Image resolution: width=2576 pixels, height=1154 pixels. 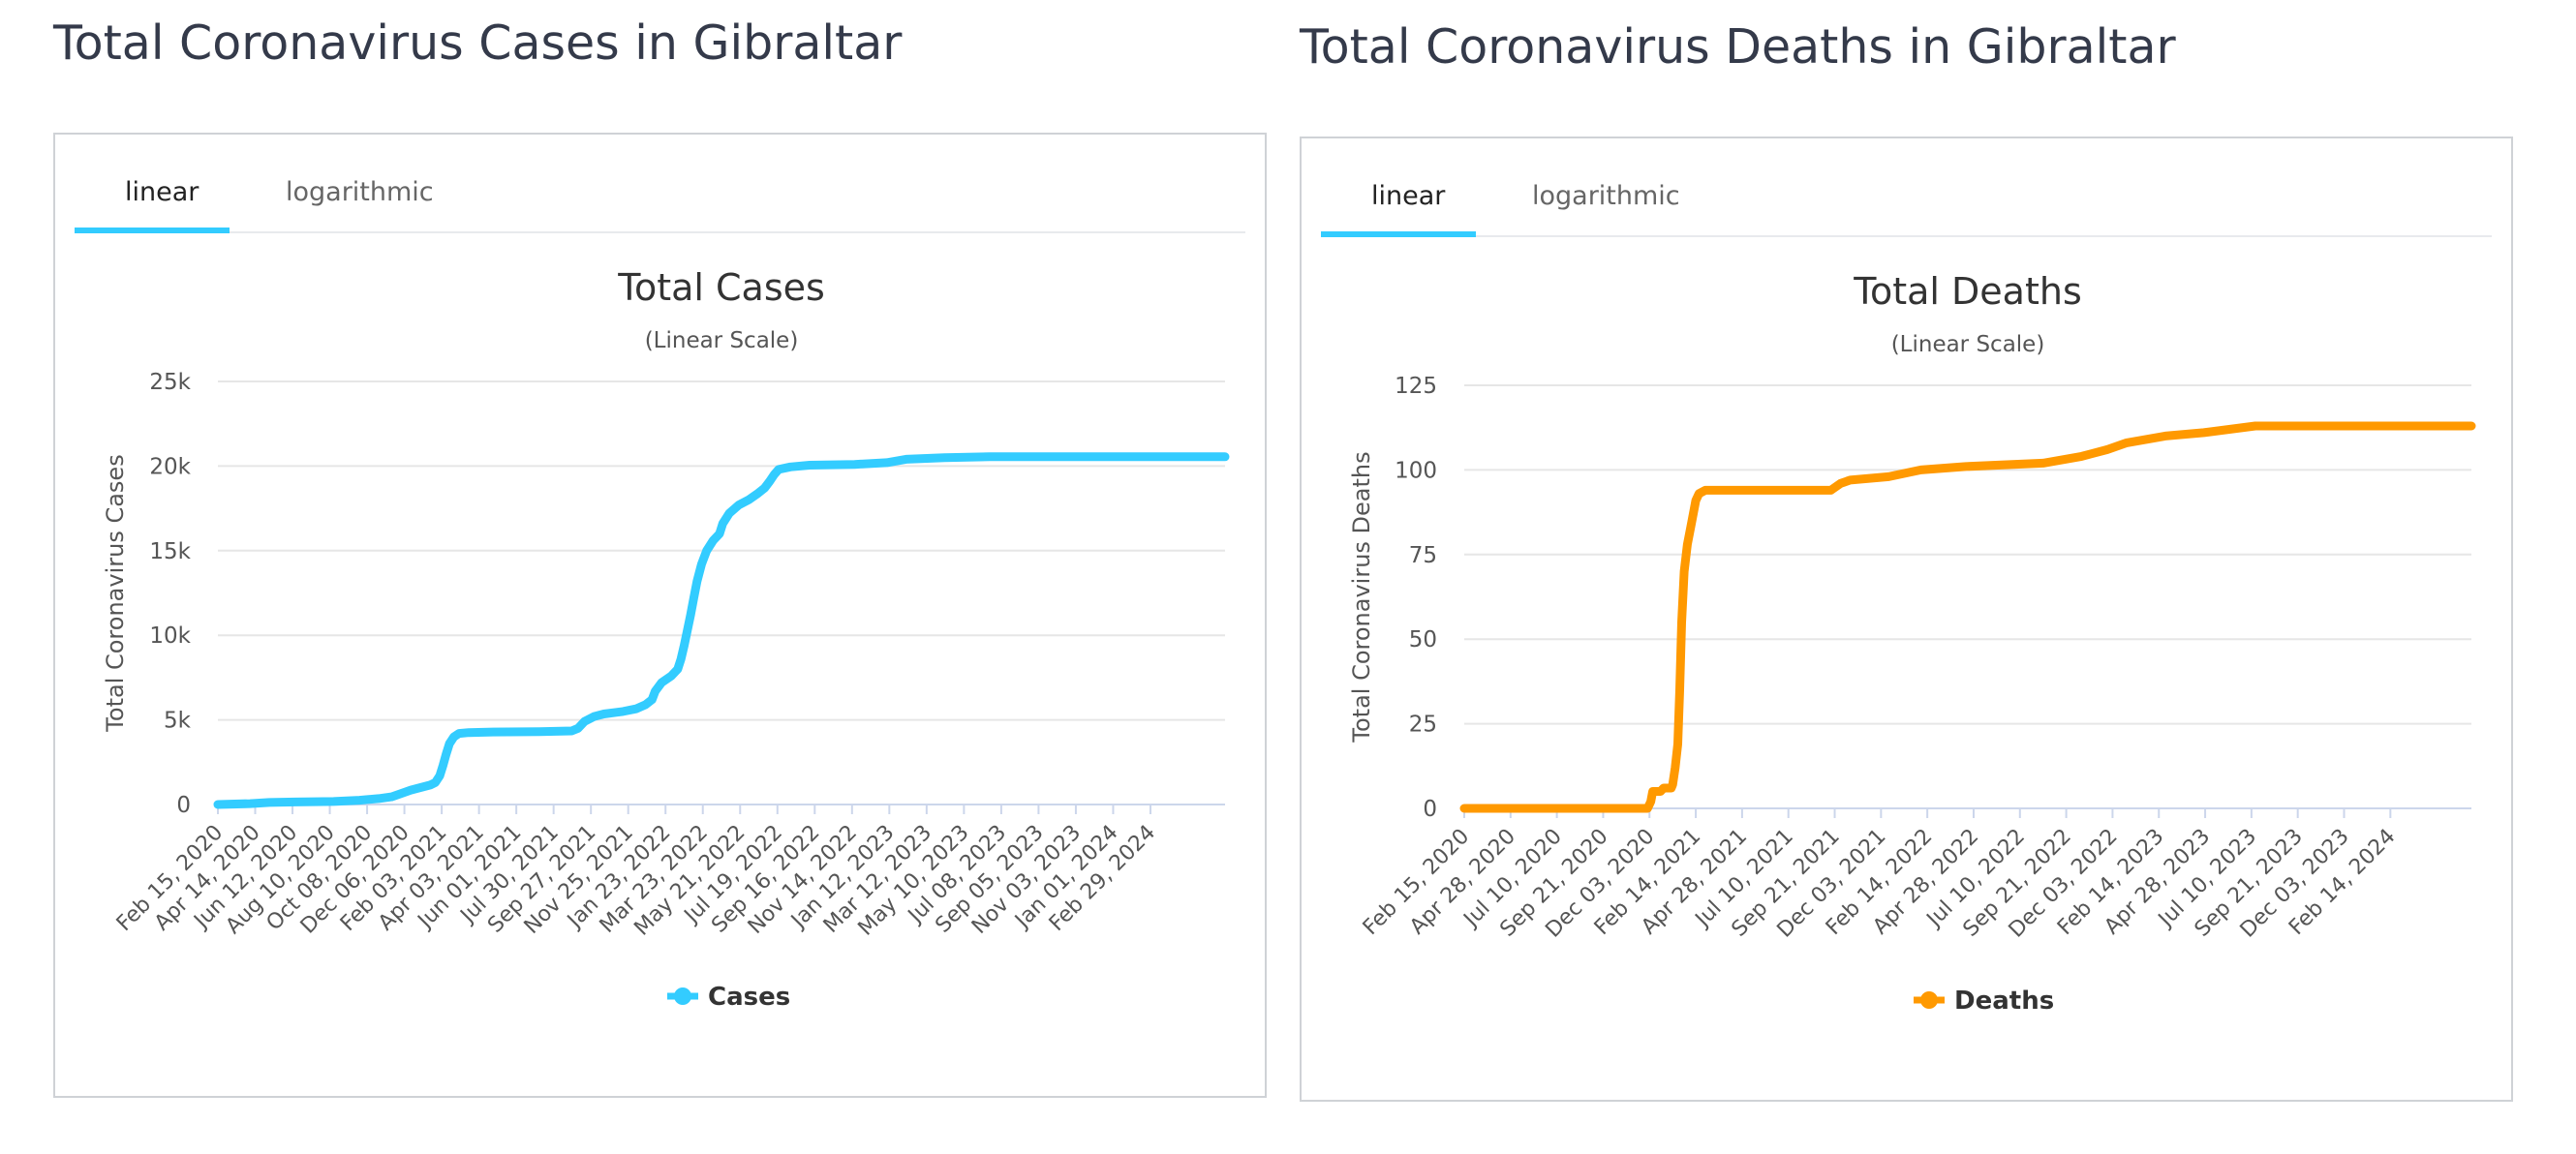 What do you see at coordinates (660, 184) in the screenshot?
I see `cases-scale-tabs: linear logarithmic` at bounding box center [660, 184].